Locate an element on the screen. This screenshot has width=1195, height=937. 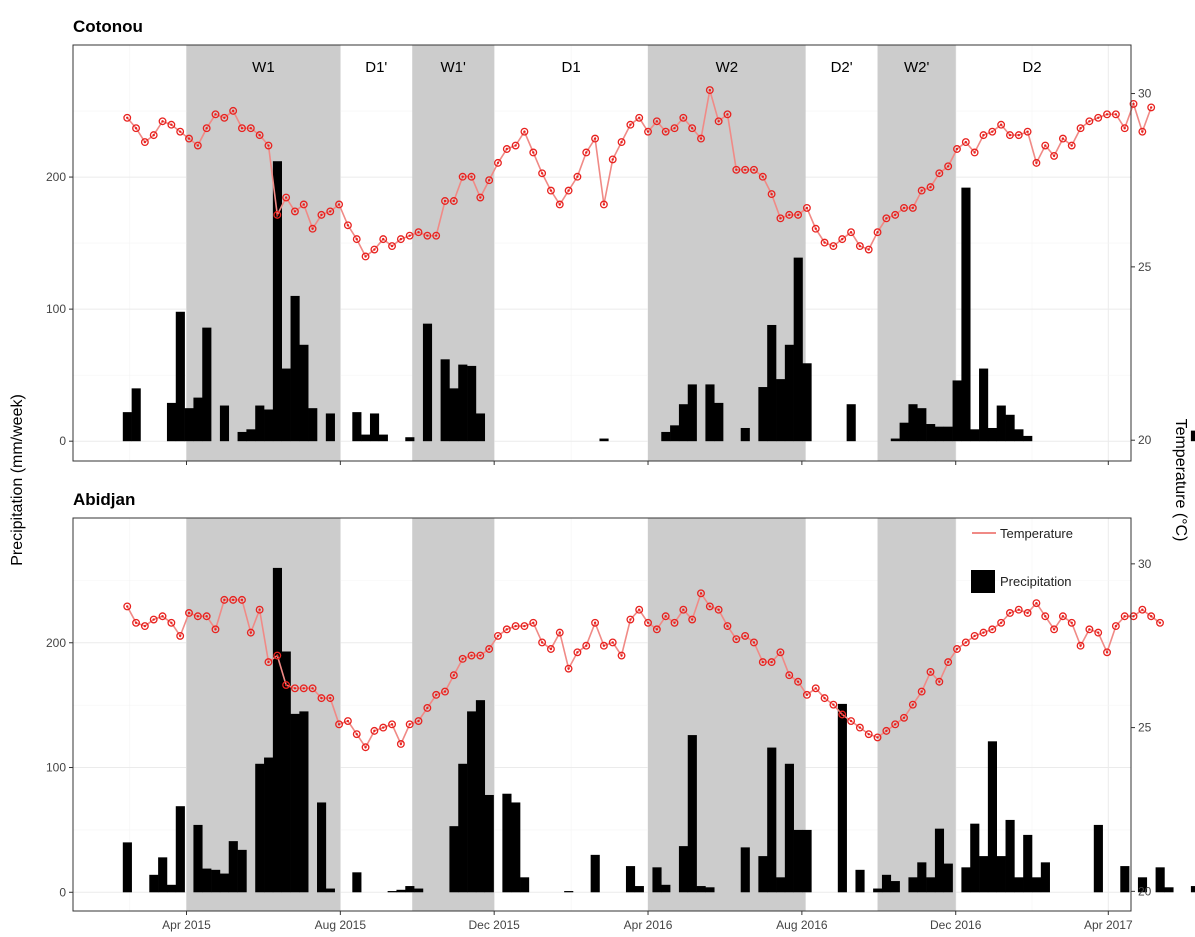
x-tick-label: Apr 2015 is located at coordinates (186, 925).